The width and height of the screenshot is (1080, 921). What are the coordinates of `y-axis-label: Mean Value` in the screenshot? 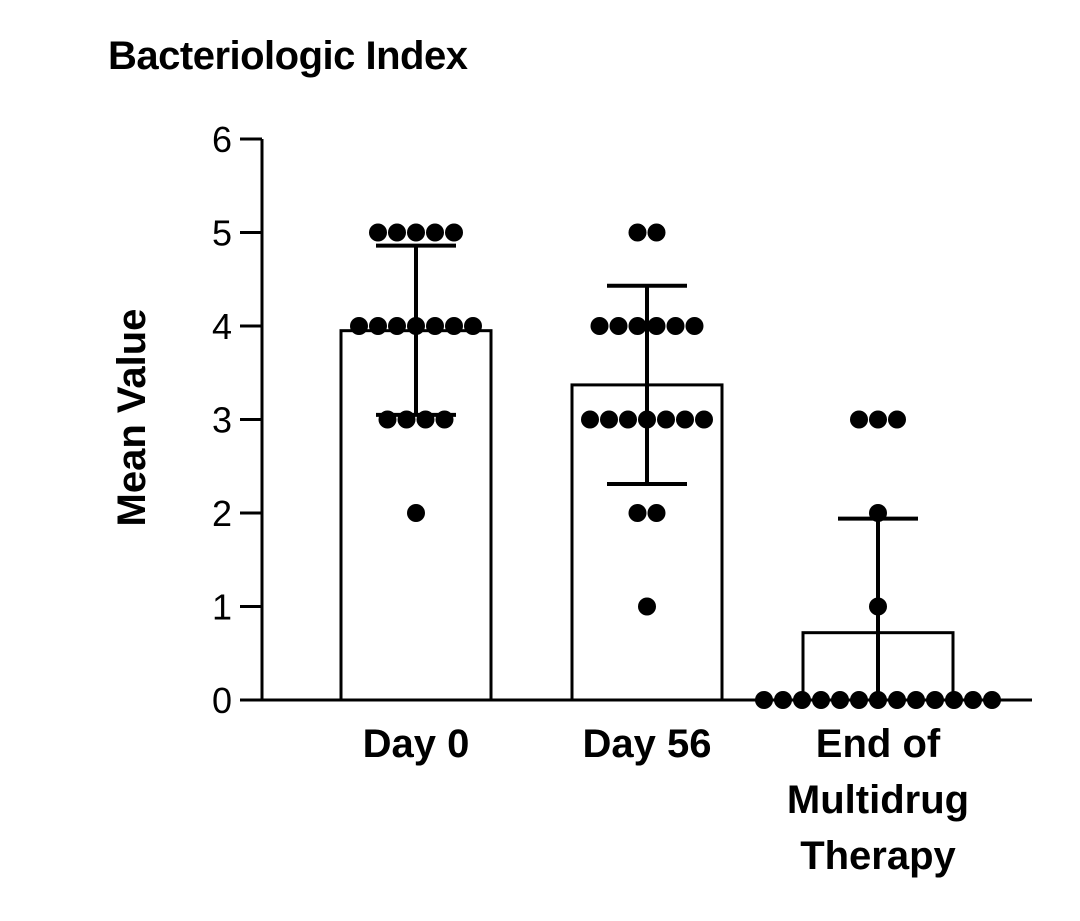 It's located at (132, 418).